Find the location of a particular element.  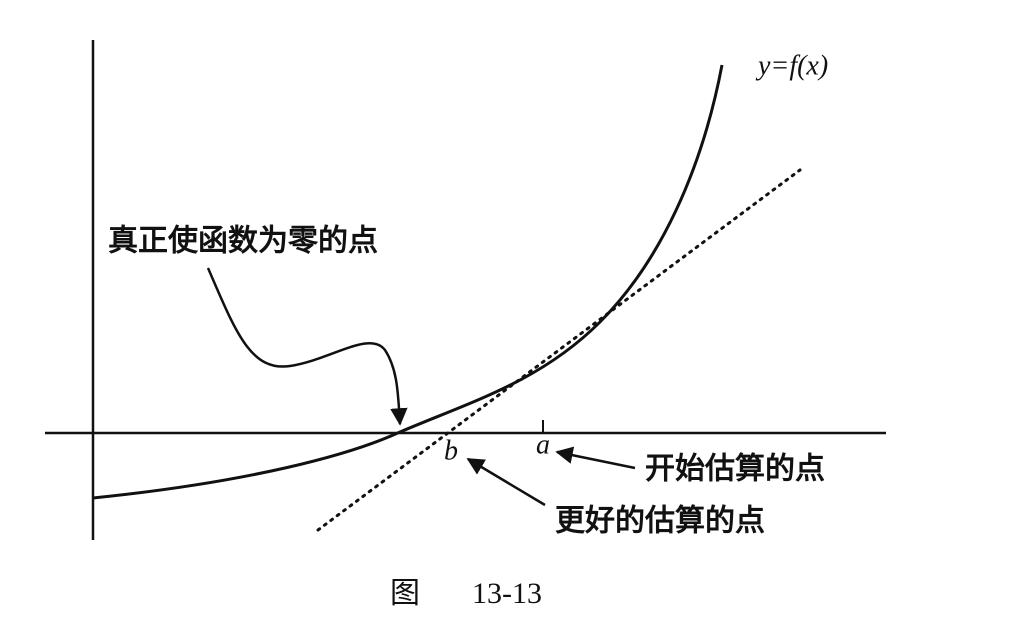

annotation: 更好的估算的点 is located at coordinates (660, 521).